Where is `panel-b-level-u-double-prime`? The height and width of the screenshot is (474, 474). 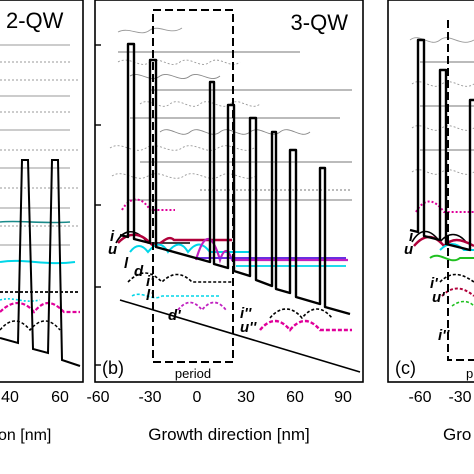 panel-b-level-u-double-prime is located at coordinates (305, 325).